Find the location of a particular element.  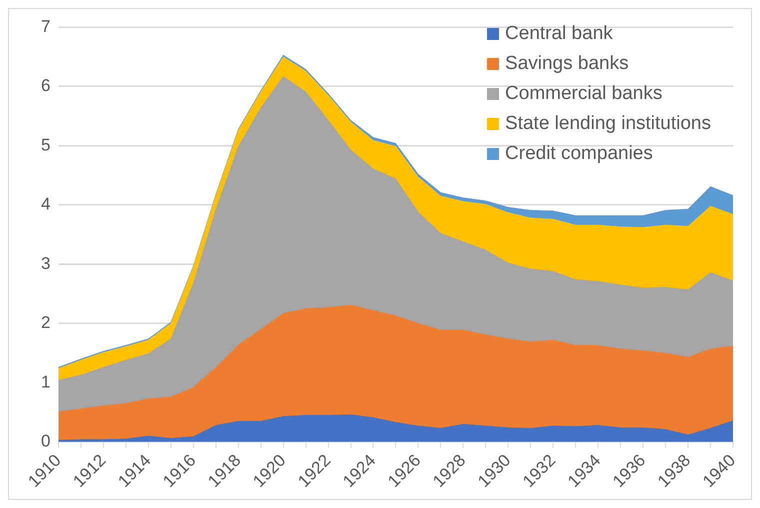

y-tick-label: 2 is located at coordinates (45, 322).